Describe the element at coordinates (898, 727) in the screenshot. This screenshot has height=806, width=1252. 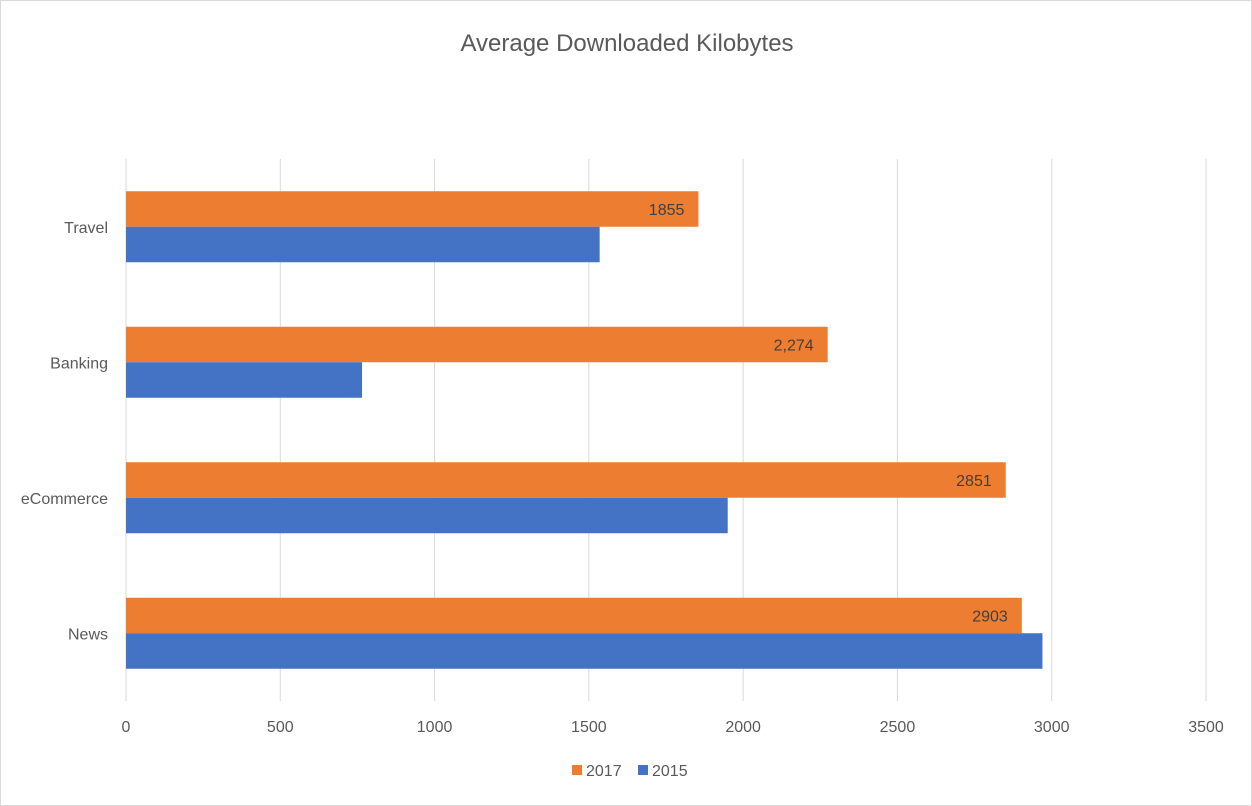
I see `x-tick-label: 2500` at that location.